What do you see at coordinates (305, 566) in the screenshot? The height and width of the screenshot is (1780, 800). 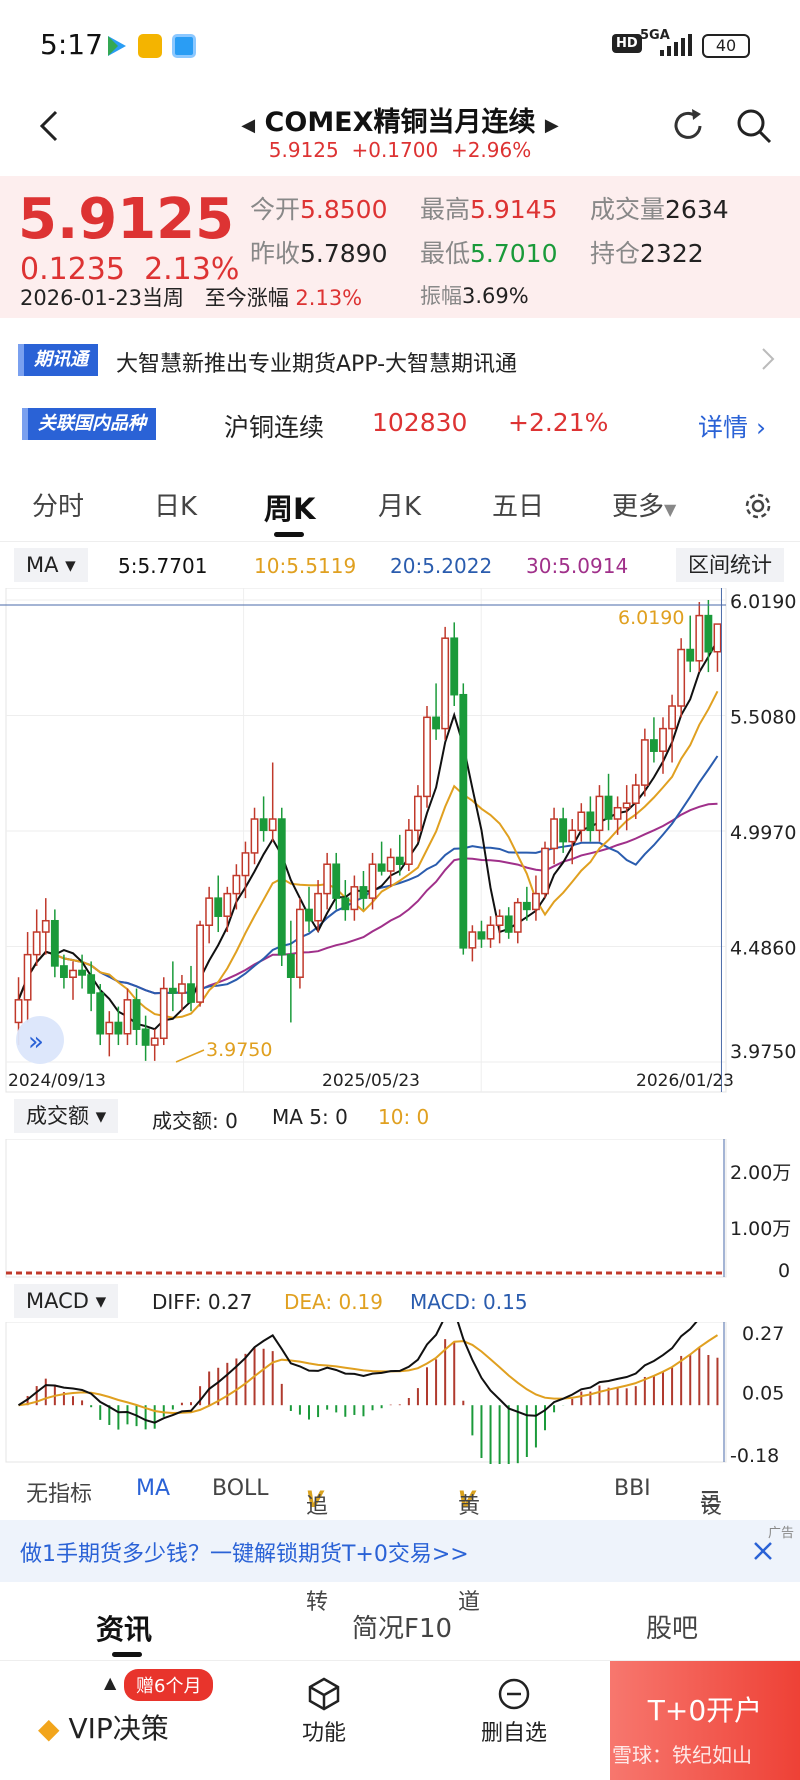 I see `ma10-label: 10:5.5119` at bounding box center [305, 566].